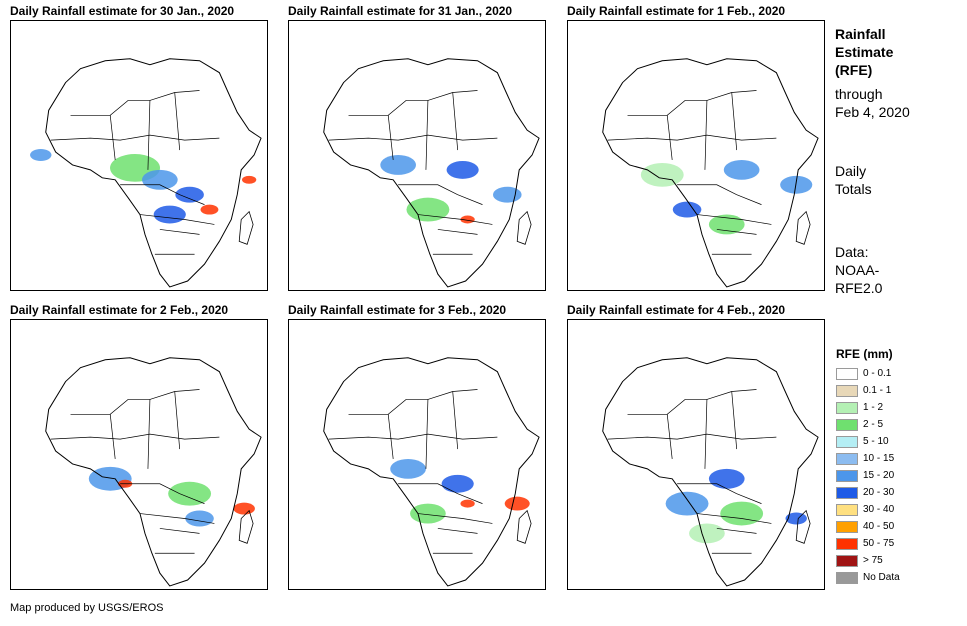 This screenshot has height=626, width=967. What do you see at coordinates (87, 608) in the screenshot?
I see `footer-credit: Map produced by USGS/EROS` at bounding box center [87, 608].